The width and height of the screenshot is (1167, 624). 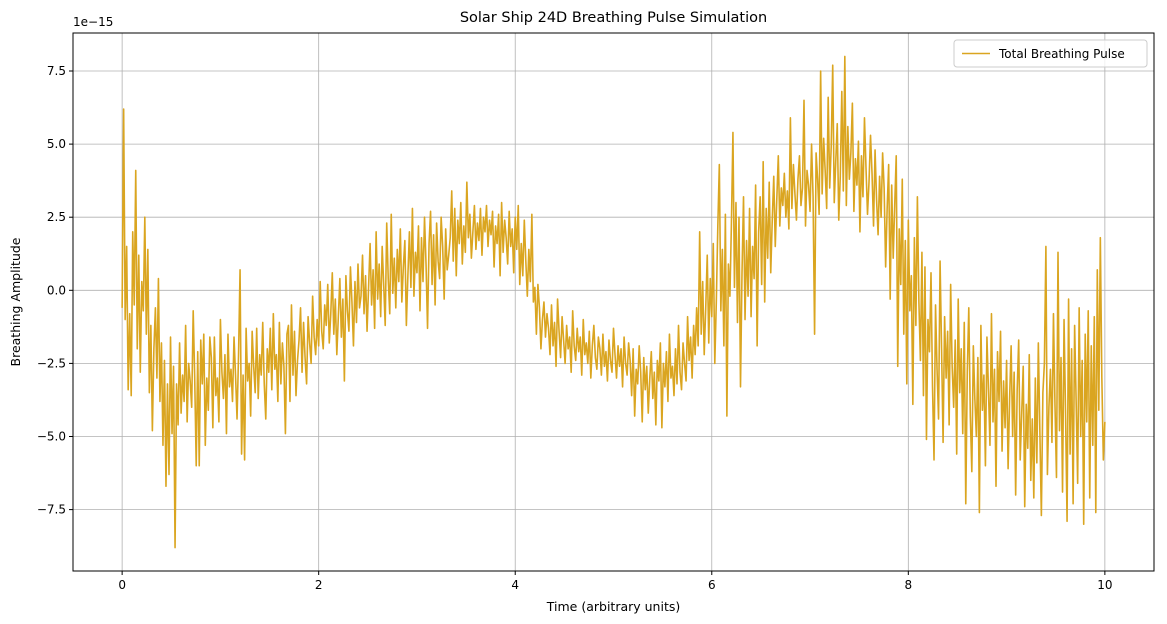 I want to click on x-tick-label: 0, so click(x=122, y=585).